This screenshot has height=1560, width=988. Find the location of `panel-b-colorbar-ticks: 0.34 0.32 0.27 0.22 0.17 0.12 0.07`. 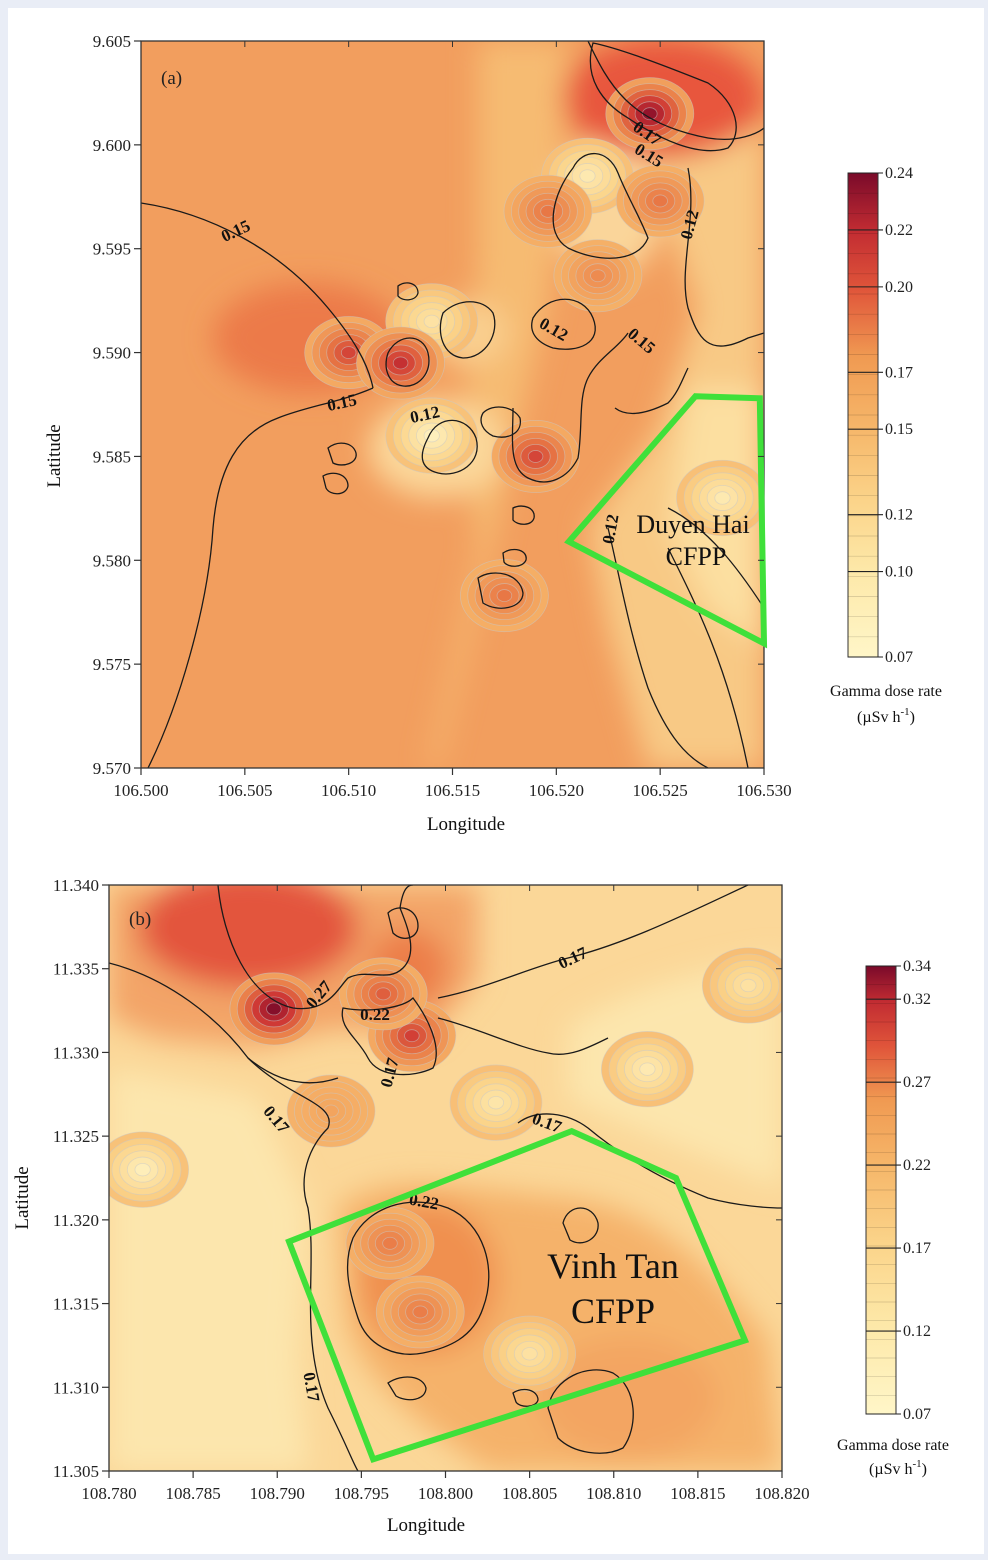

panel-b-colorbar-ticks: 0.34 0.32 0.27 0.22 0.17 0.12 0.07 is located at coordinates (898, 1190).